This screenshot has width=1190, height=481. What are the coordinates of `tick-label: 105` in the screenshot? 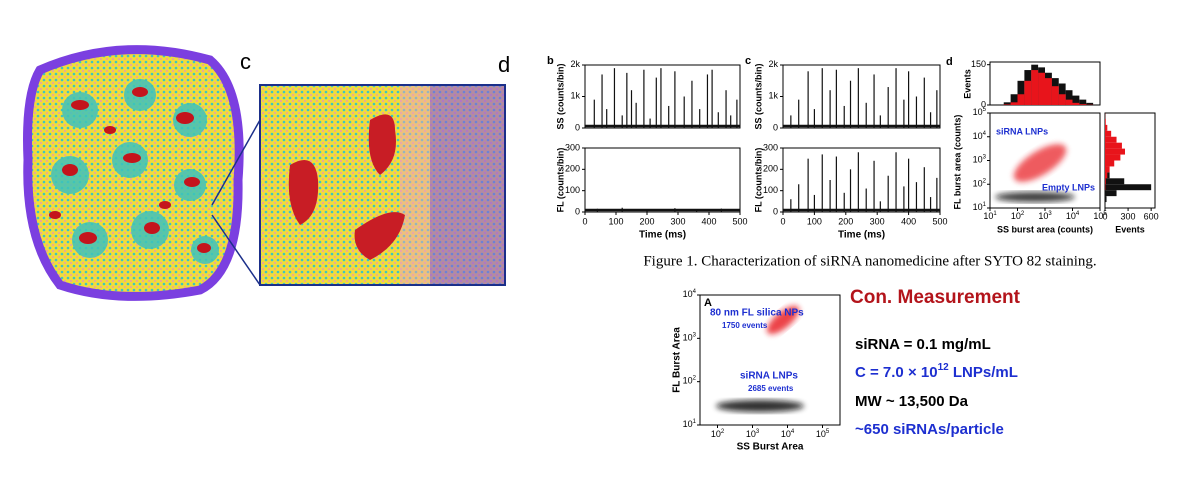 It's located at (980, 112).